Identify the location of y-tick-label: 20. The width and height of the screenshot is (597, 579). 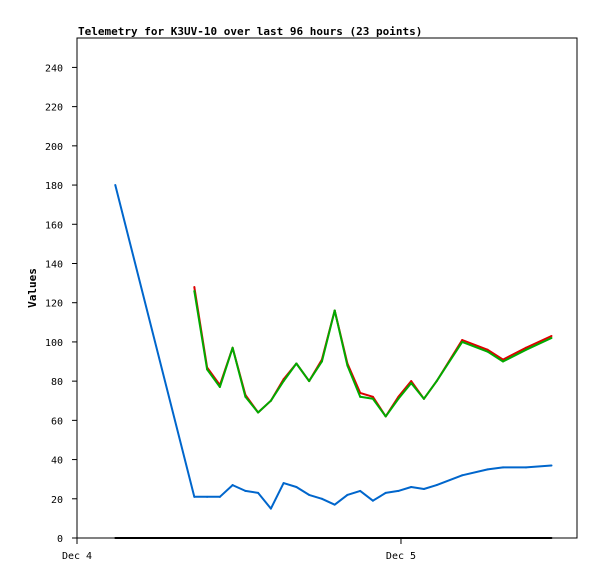
(57, 500).